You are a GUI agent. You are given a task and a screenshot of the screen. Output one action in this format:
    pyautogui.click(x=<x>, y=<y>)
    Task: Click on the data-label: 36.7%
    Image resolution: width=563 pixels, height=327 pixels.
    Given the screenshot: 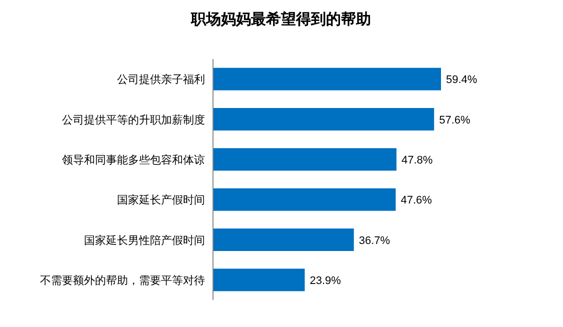 What is the action you would take?
    pyautogui.click(x=374, y=240)
    